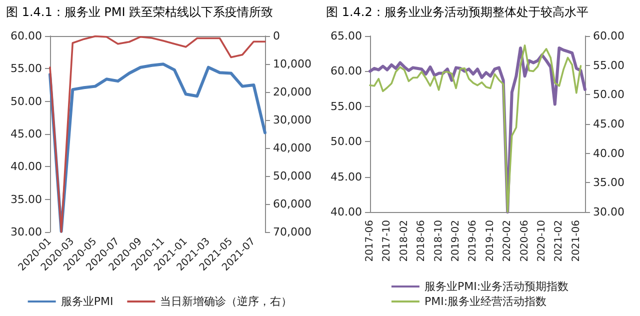  Describe the element at coordinates (292, 204) in the screenshot. I see `y2-tick-label: 60,000` at that location.